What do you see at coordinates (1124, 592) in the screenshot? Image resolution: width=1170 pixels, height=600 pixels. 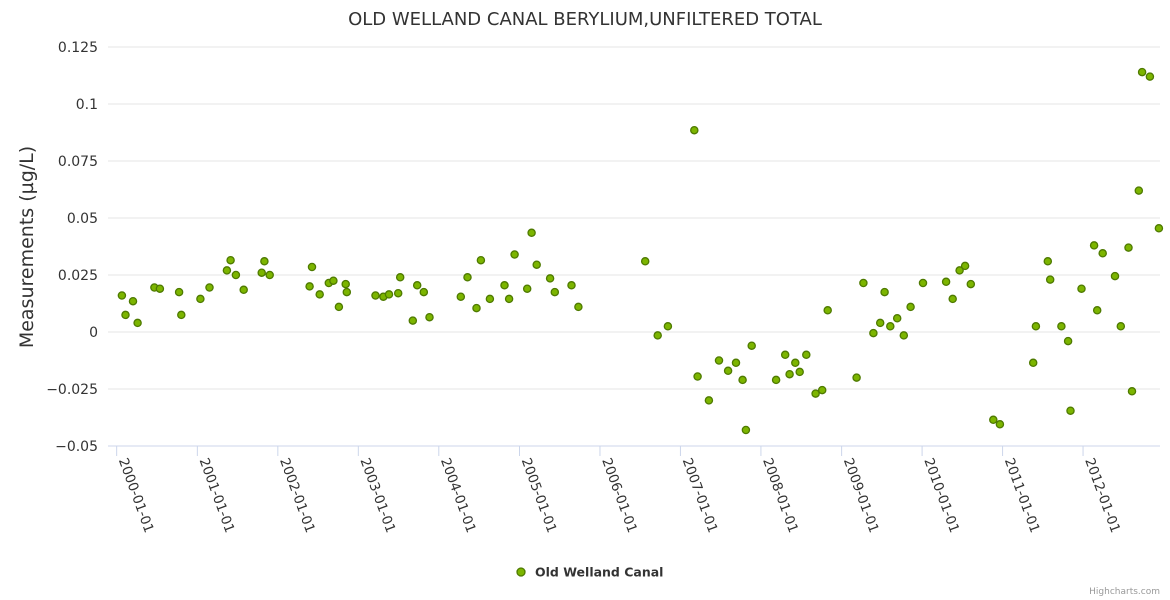 I see `credits-link: Highcharts.com` at bounding box center [1124, 592].